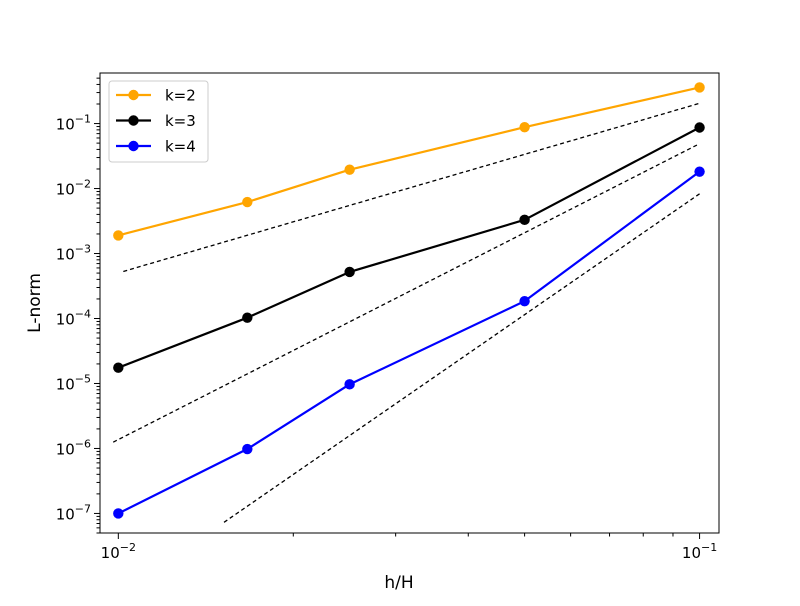 The image size is (800, 606). I want to click on y-axis-label: L-norm, so click(35, 303).